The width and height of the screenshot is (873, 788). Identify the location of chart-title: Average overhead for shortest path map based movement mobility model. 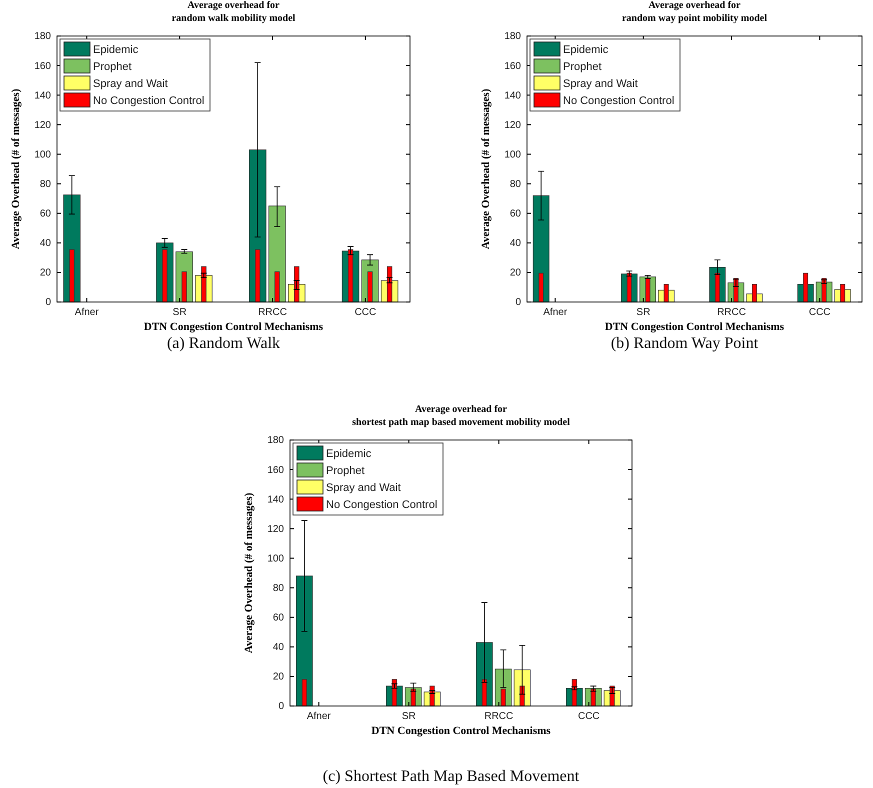
(461, 416).